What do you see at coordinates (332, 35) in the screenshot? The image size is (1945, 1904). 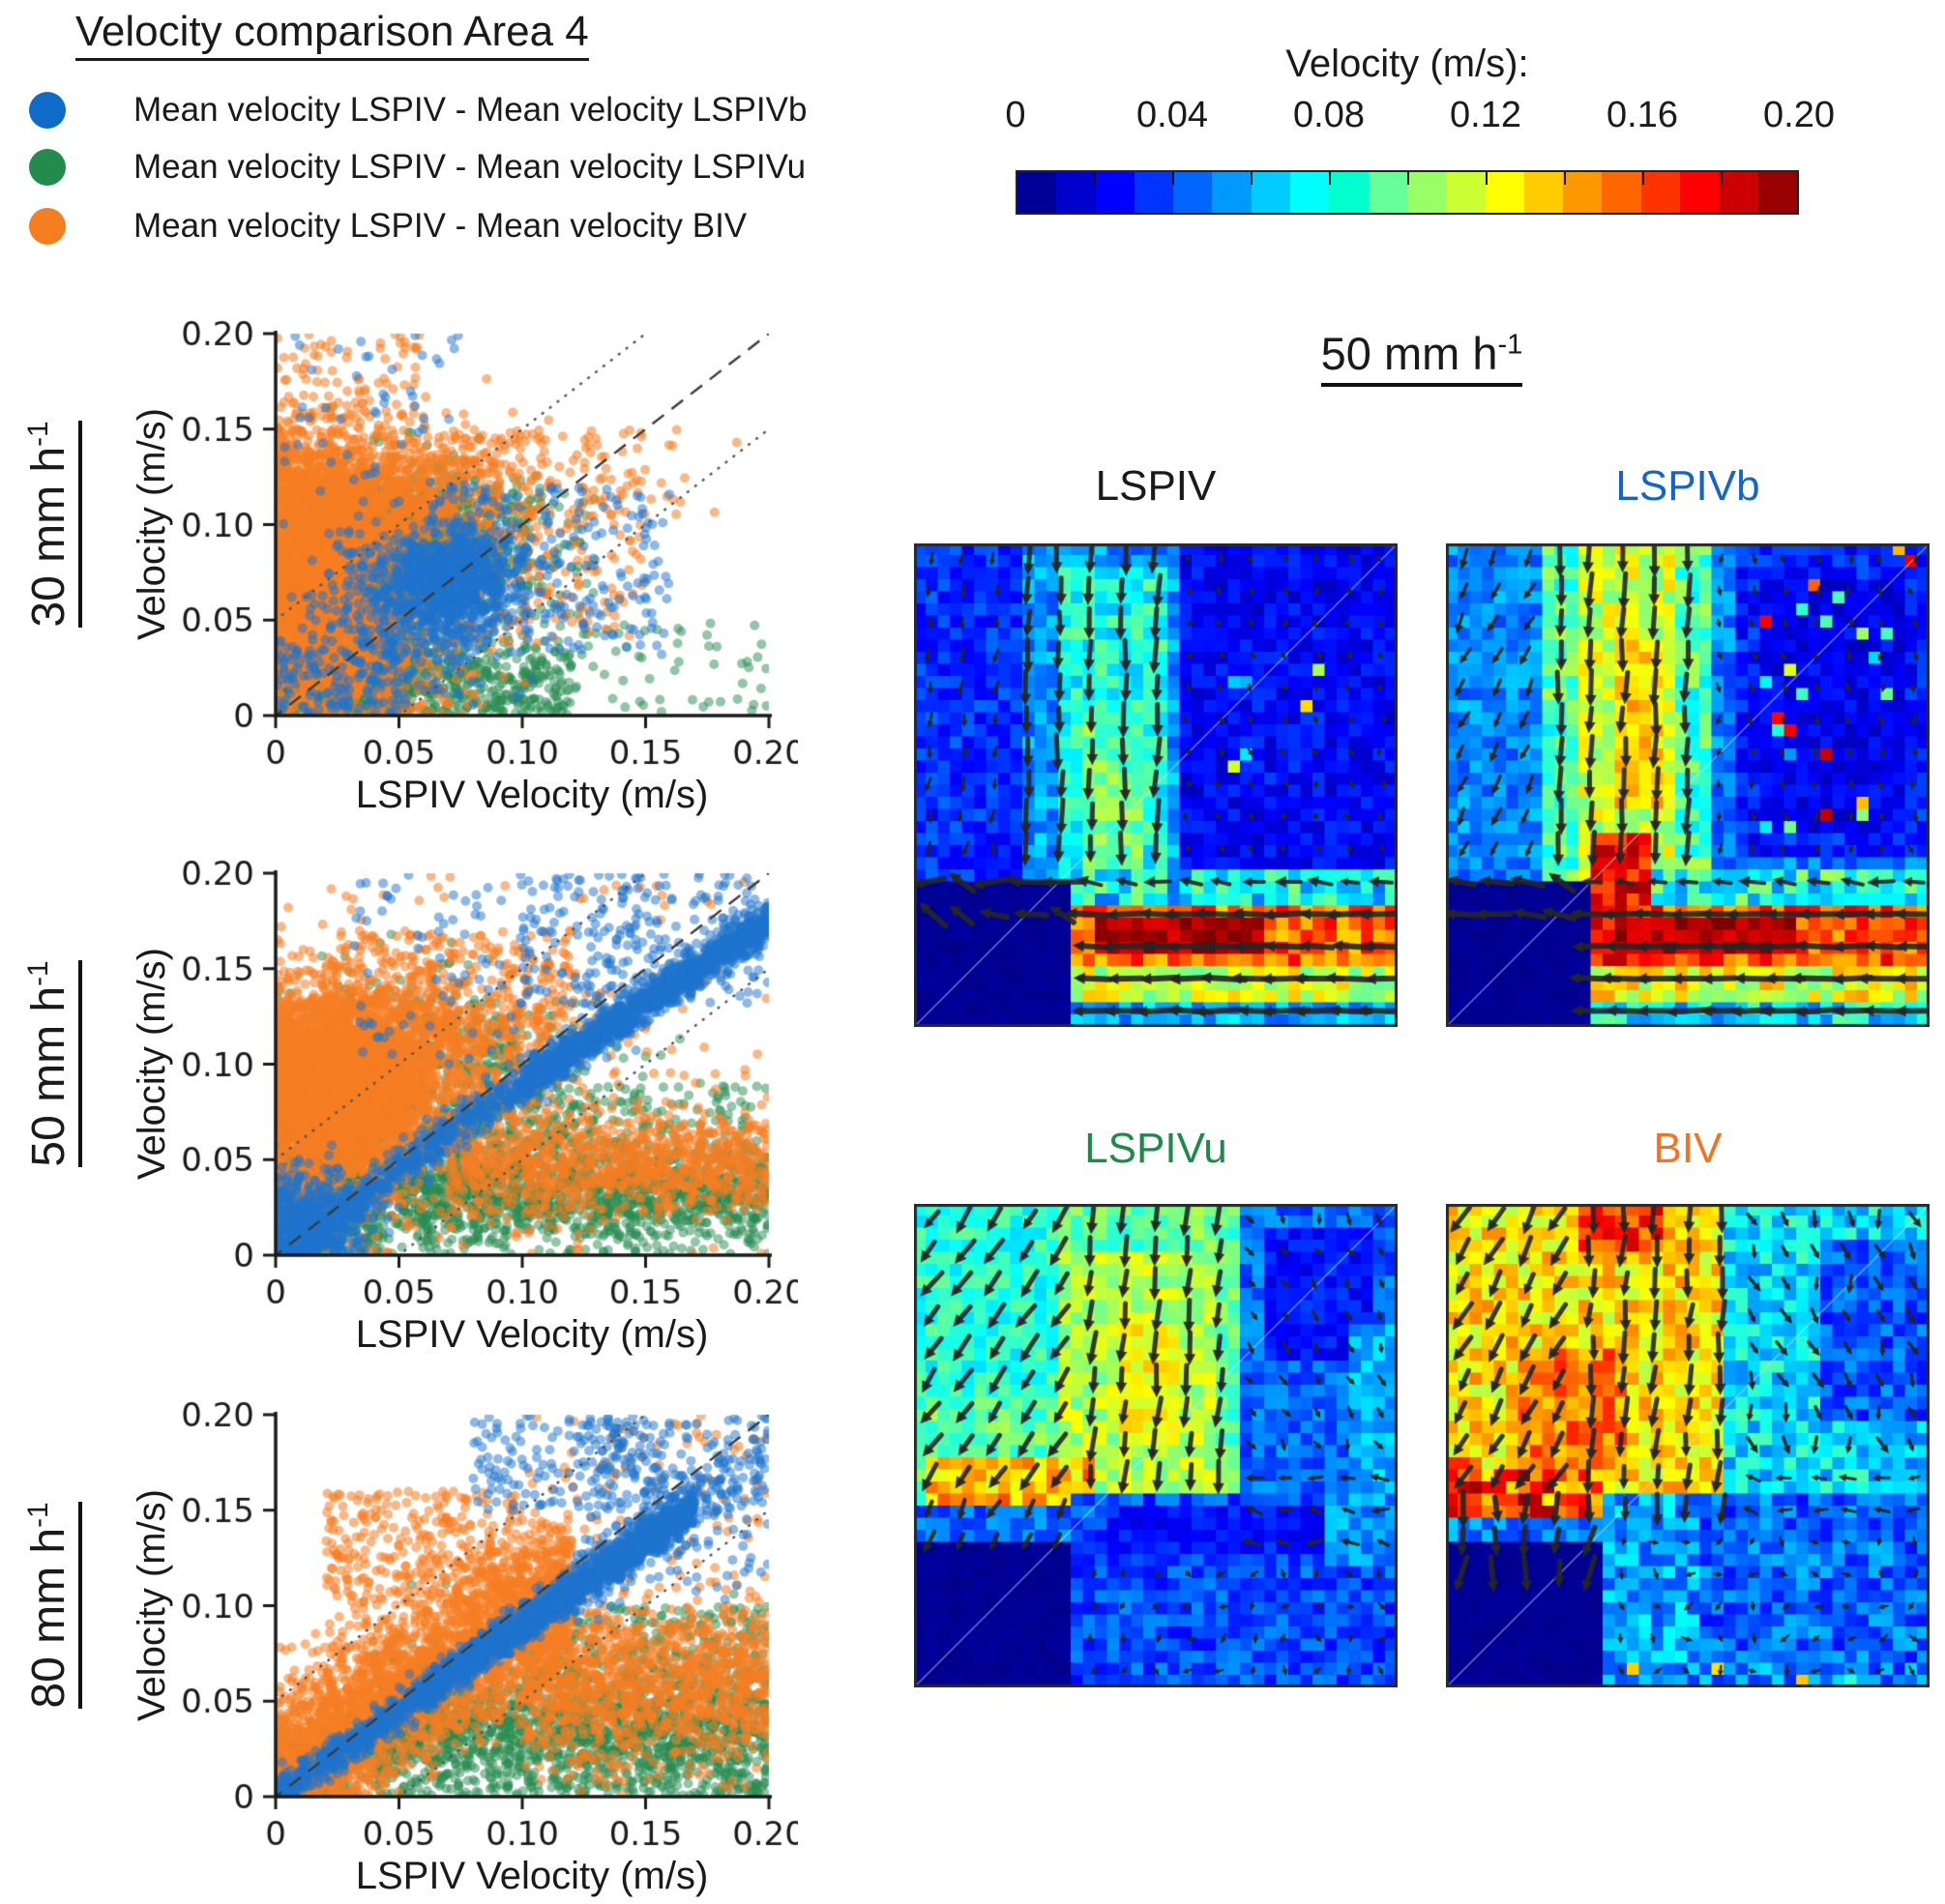 I see `figure-title: Velocity comparison Area 4` at bounding box center [332, 35].